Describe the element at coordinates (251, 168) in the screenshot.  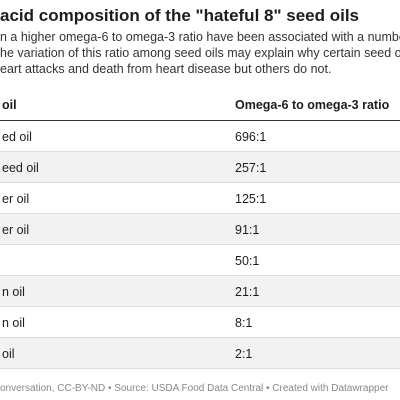
I see `ratio-cell: 257:1` at that location.